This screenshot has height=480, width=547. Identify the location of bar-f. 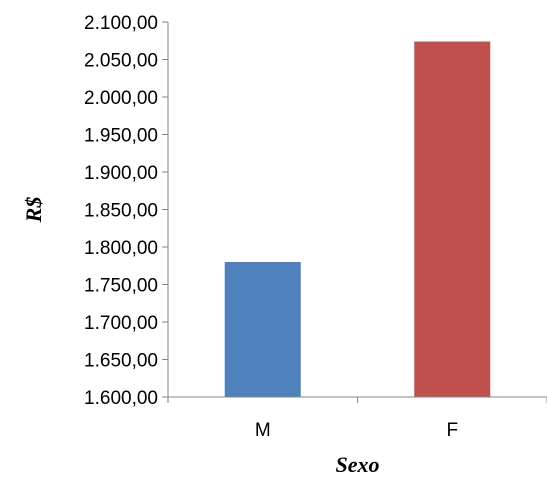
(452, 219).